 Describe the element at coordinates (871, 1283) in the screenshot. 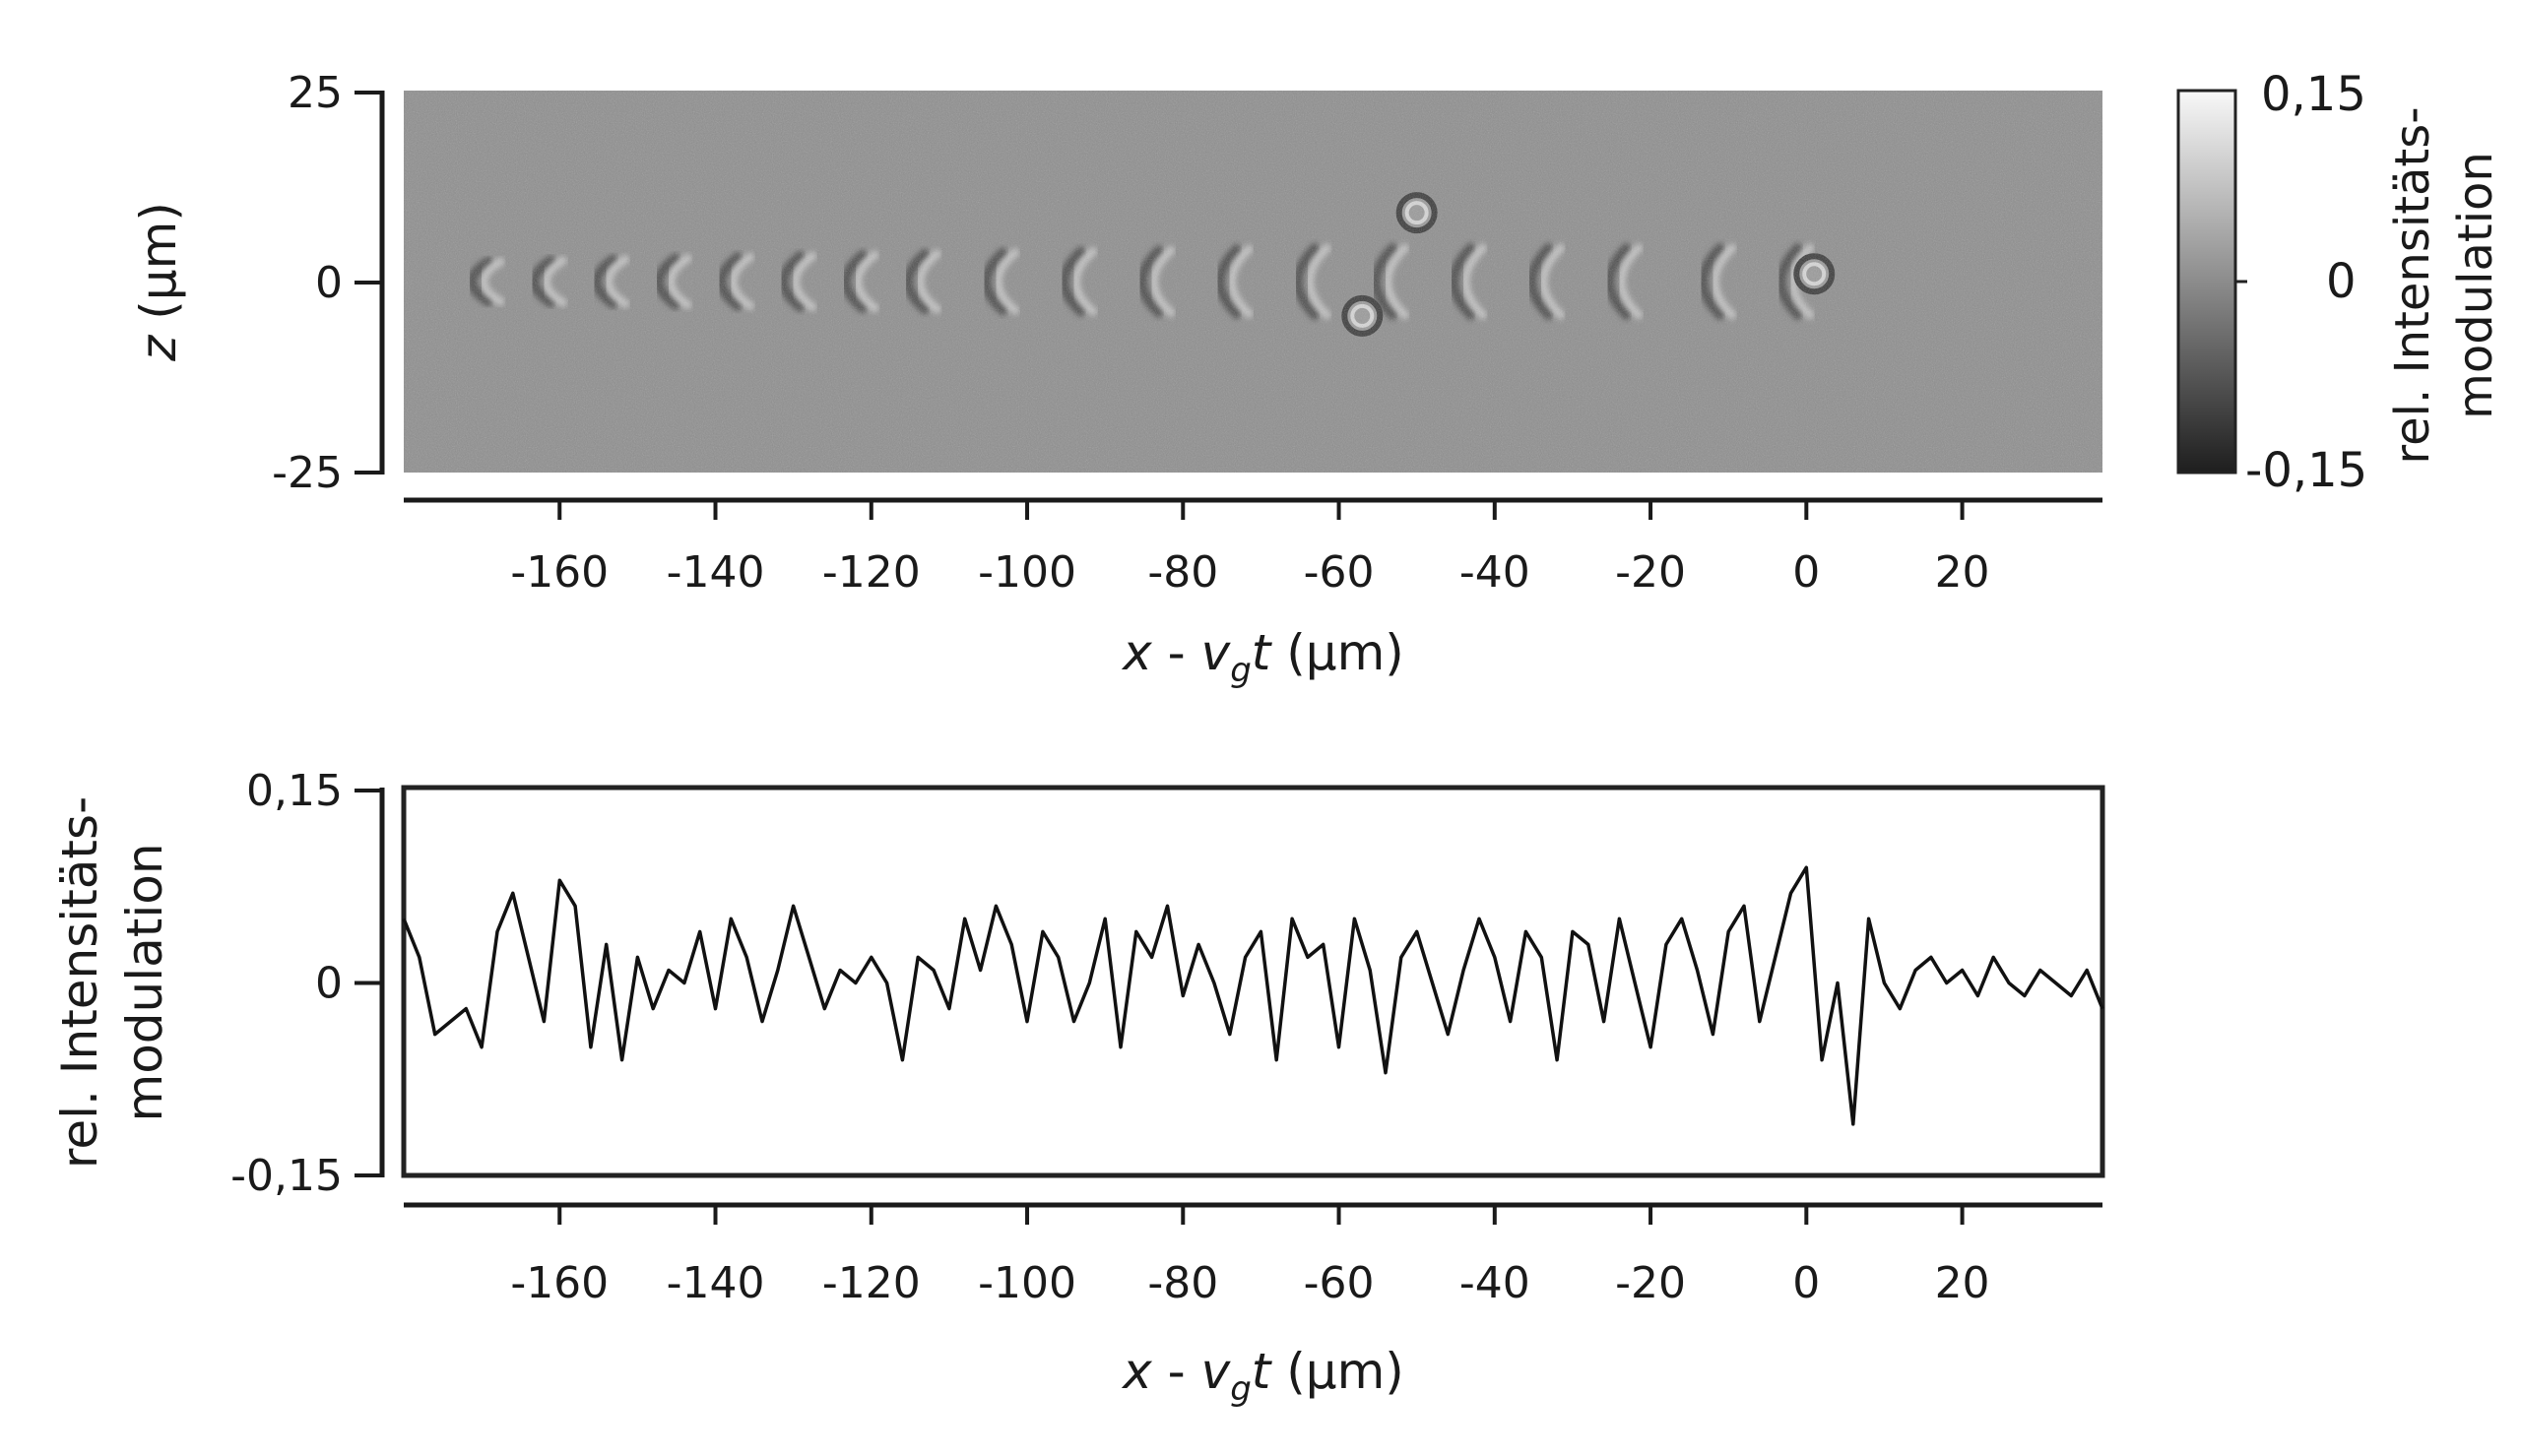

I see `profile-x-tick-label: -120` at that location.